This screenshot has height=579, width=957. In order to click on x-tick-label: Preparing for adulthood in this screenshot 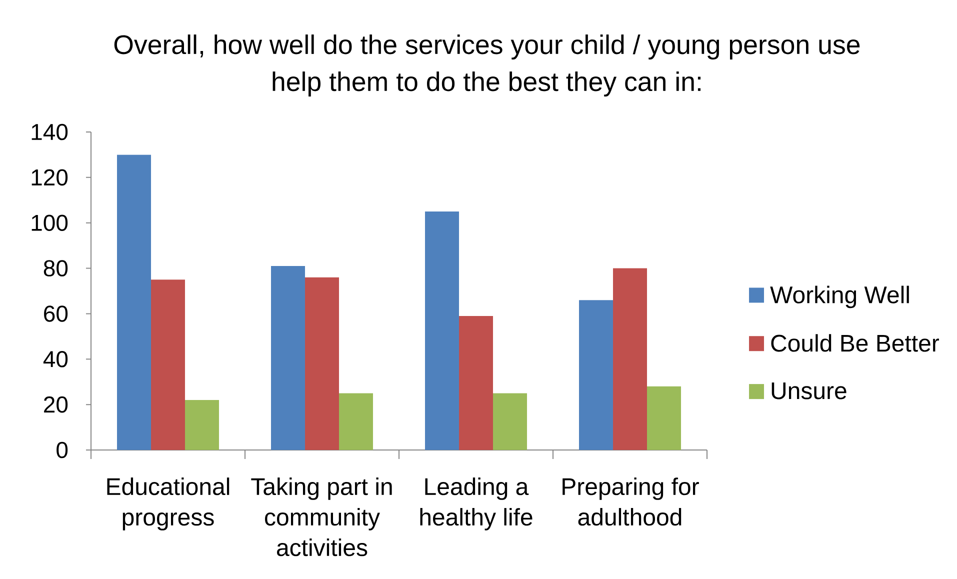, I will do `click(630, 502)`.